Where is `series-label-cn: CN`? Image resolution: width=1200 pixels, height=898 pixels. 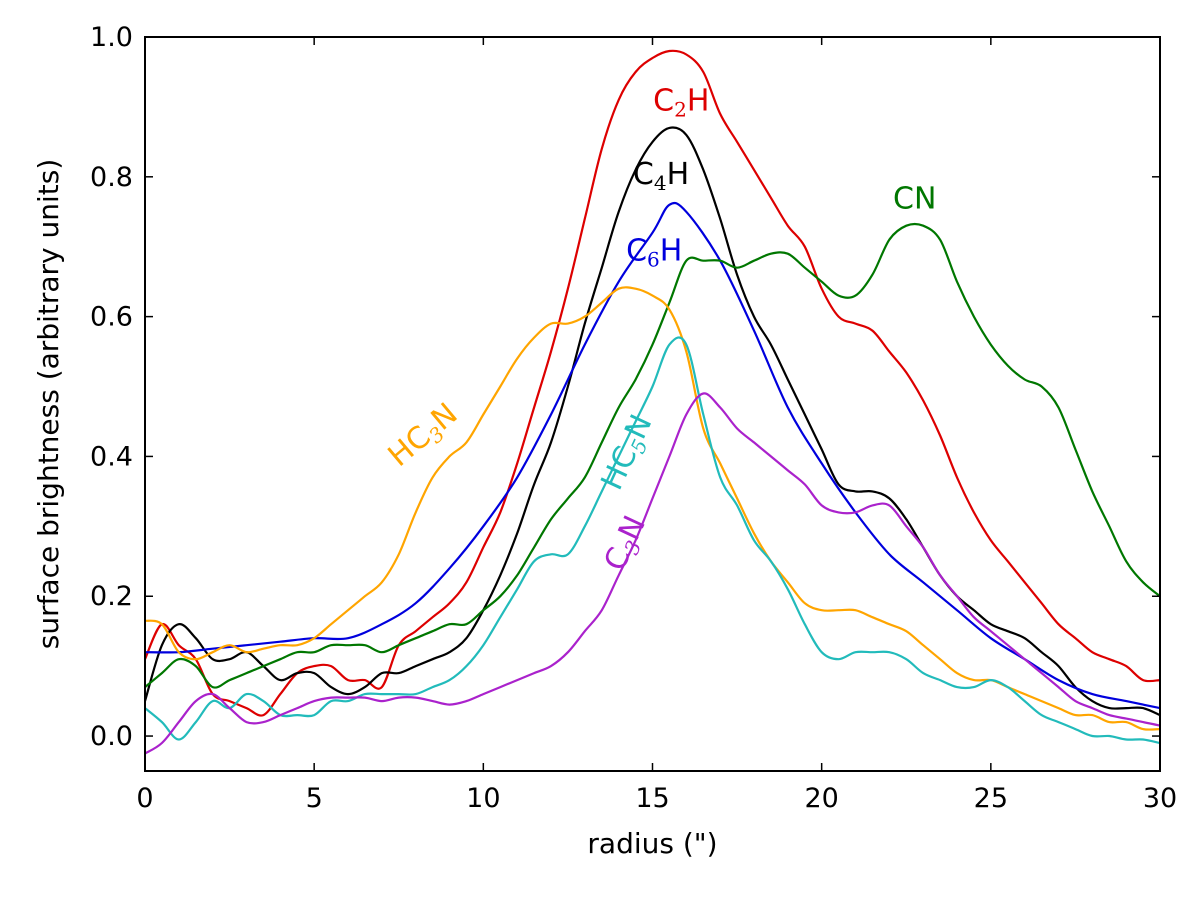
series-label-cn: CN is located at coordinates (914, 198).